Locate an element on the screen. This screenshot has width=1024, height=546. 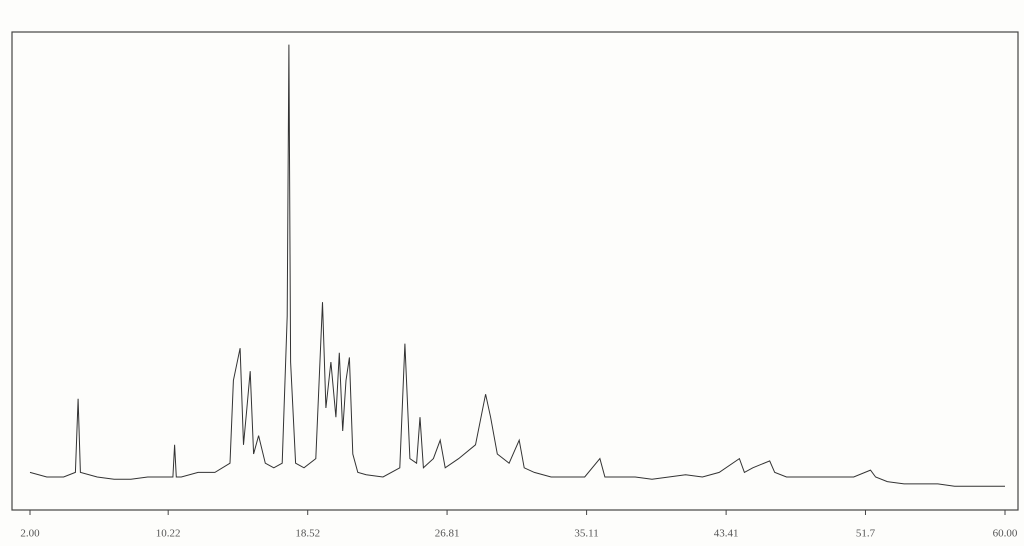
x-tick-label: 2.00 is located at coordinates (30, 534).